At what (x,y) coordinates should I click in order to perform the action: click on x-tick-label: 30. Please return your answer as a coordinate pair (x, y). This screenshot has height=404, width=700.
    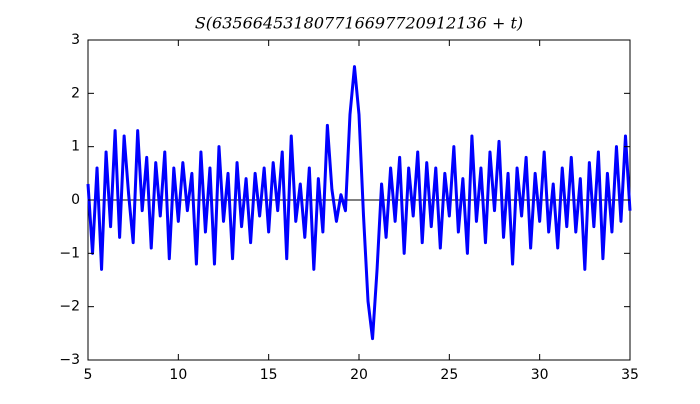
    Looking at the image, I should click on (540, 375).